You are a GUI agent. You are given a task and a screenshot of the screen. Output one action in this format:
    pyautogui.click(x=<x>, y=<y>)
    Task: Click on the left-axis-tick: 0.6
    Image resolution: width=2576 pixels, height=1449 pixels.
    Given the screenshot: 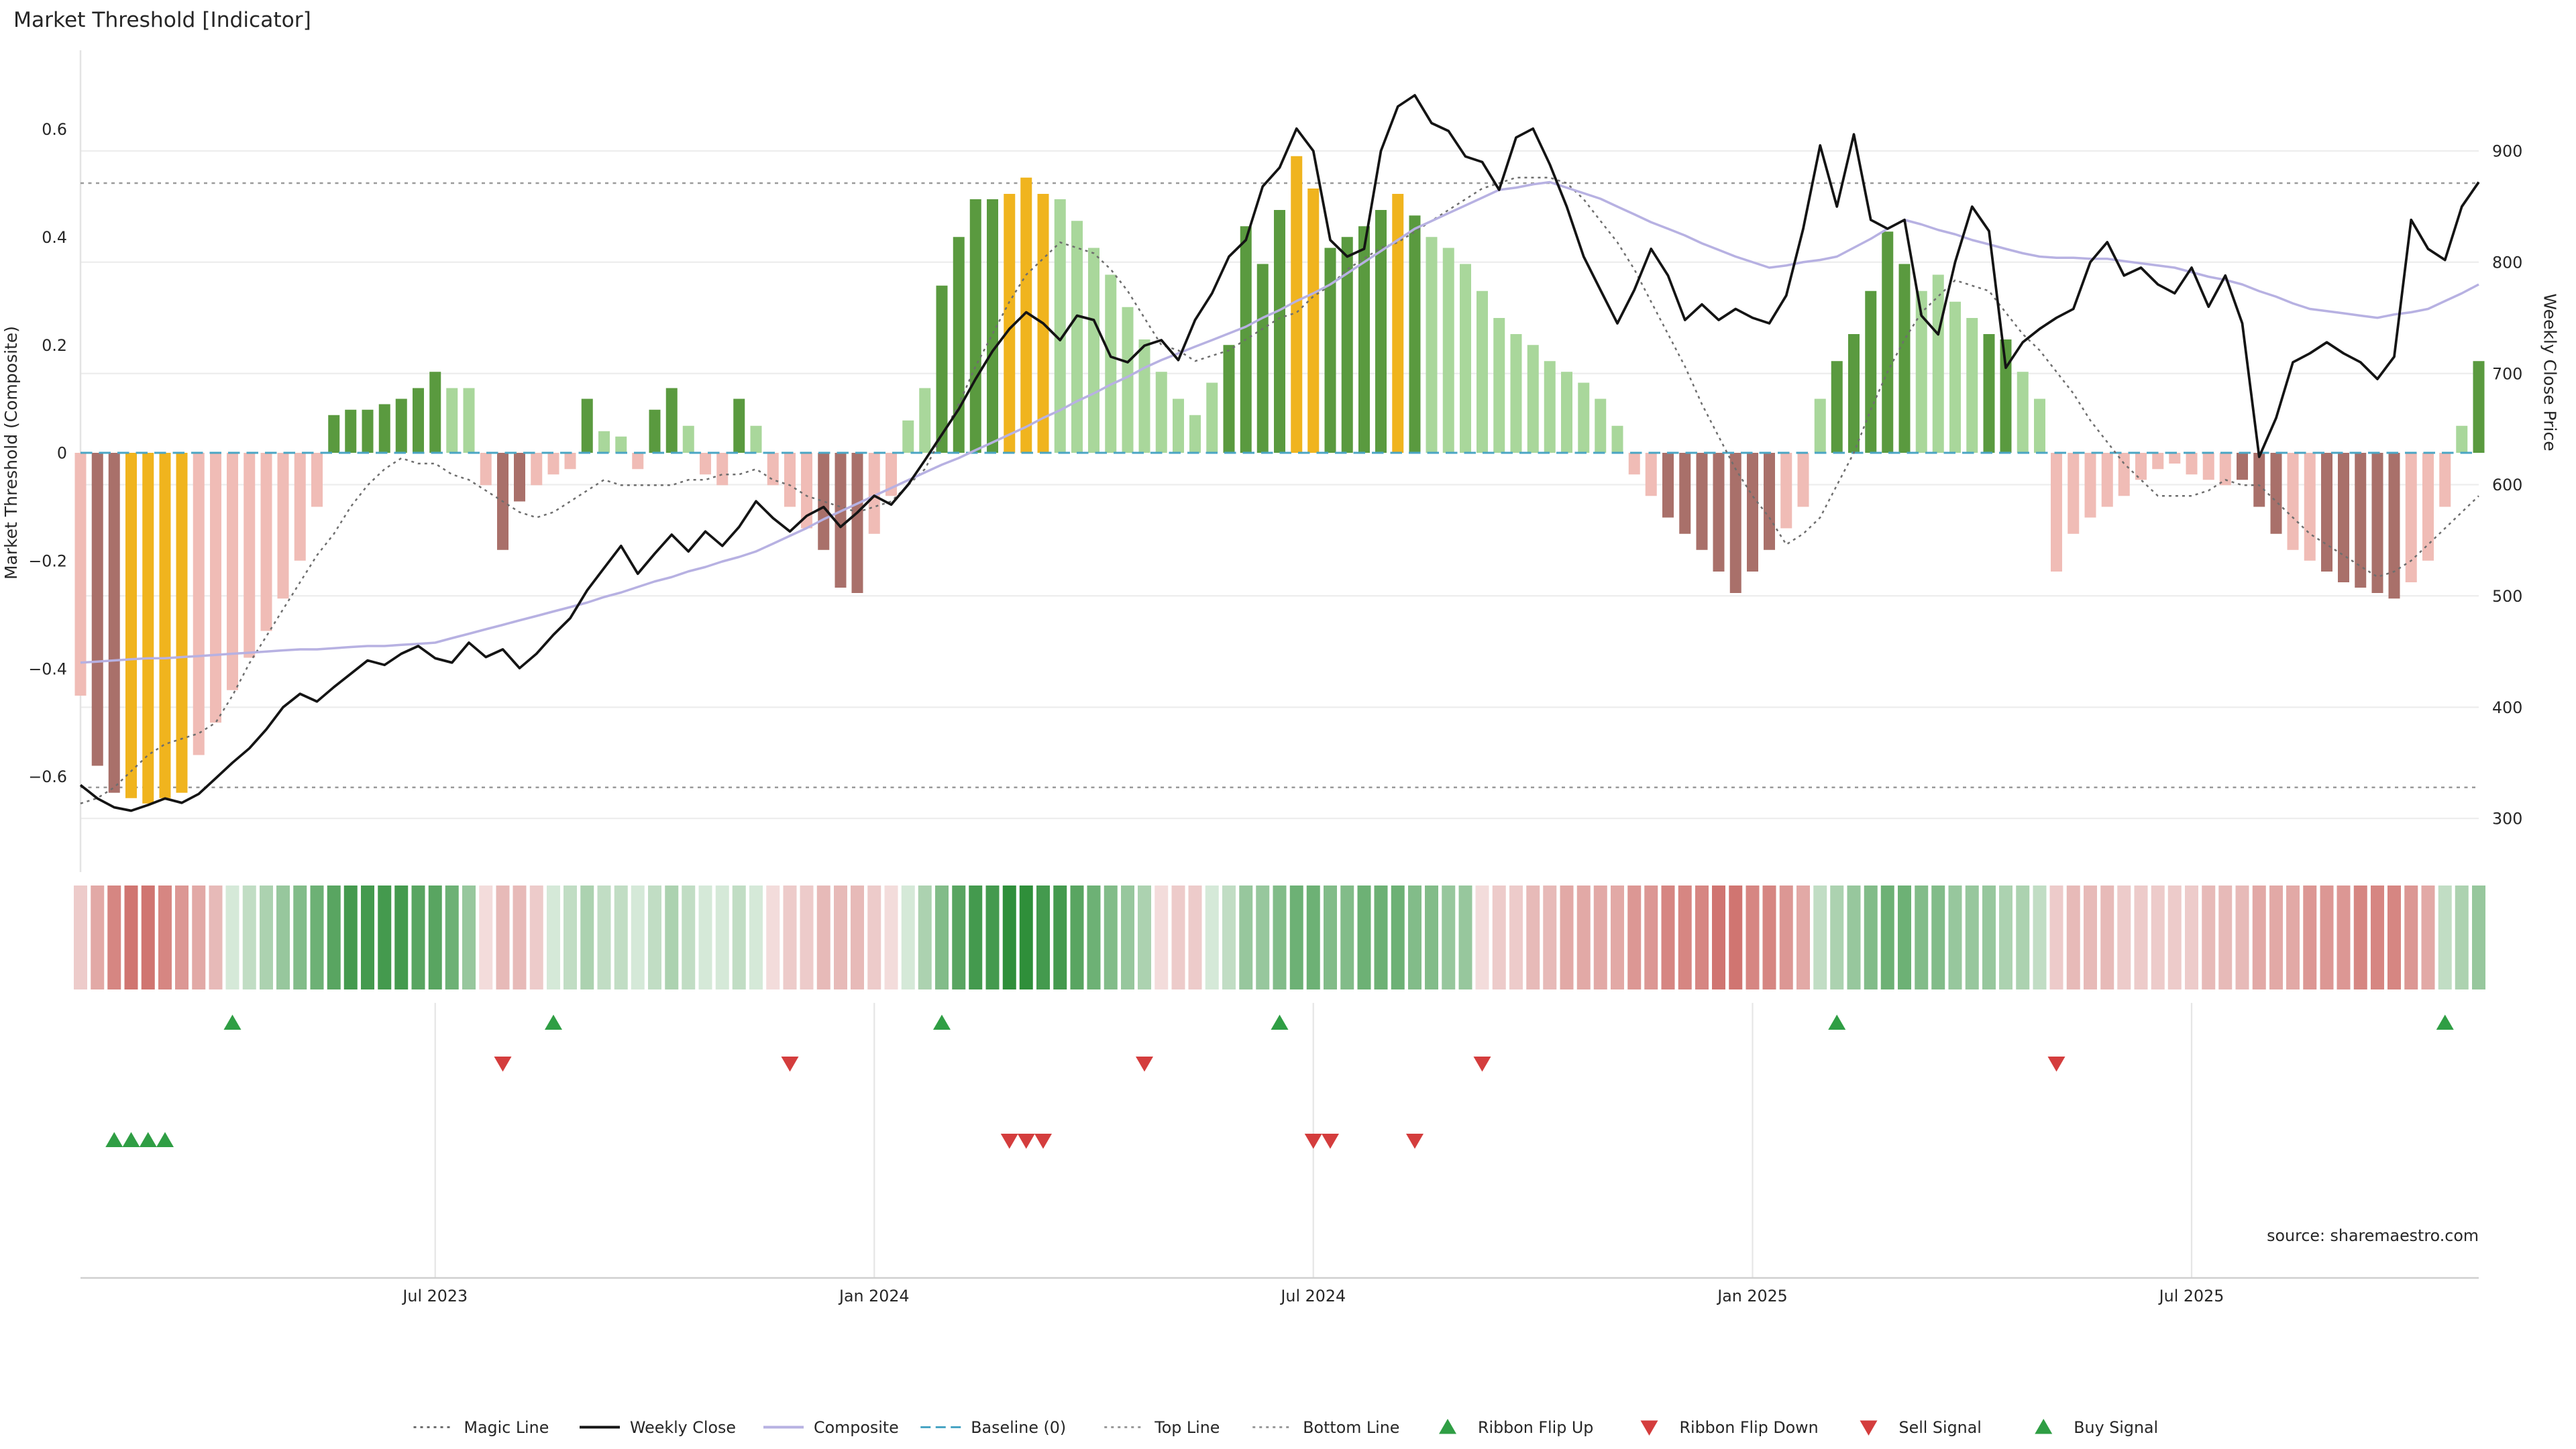 What is the action you would take?
    pyautogui.click(x=54, y=129)
    